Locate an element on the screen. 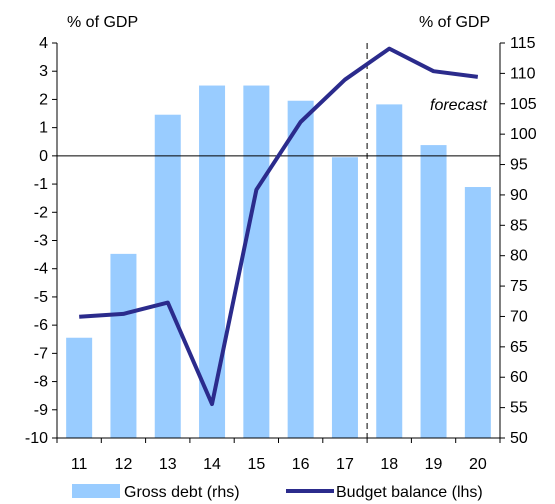 The image size is (555, 504). left-tick-label: -10 is located at coordinates (36, 438).